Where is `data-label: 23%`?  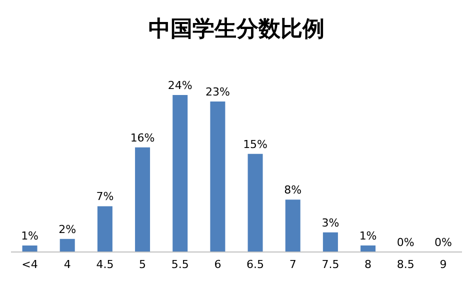
data-label: 23% is located at coordinates (217, 92).